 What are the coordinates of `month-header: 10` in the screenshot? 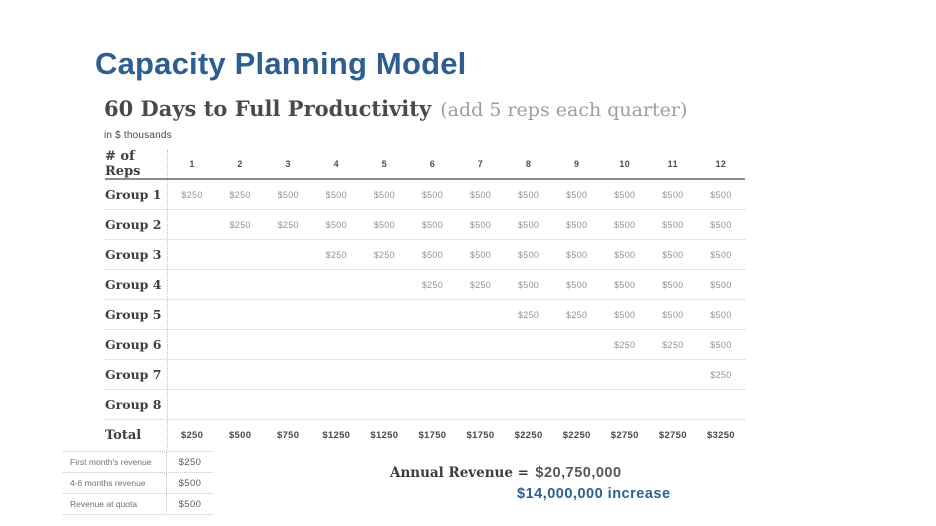 It's located at (625, 164).